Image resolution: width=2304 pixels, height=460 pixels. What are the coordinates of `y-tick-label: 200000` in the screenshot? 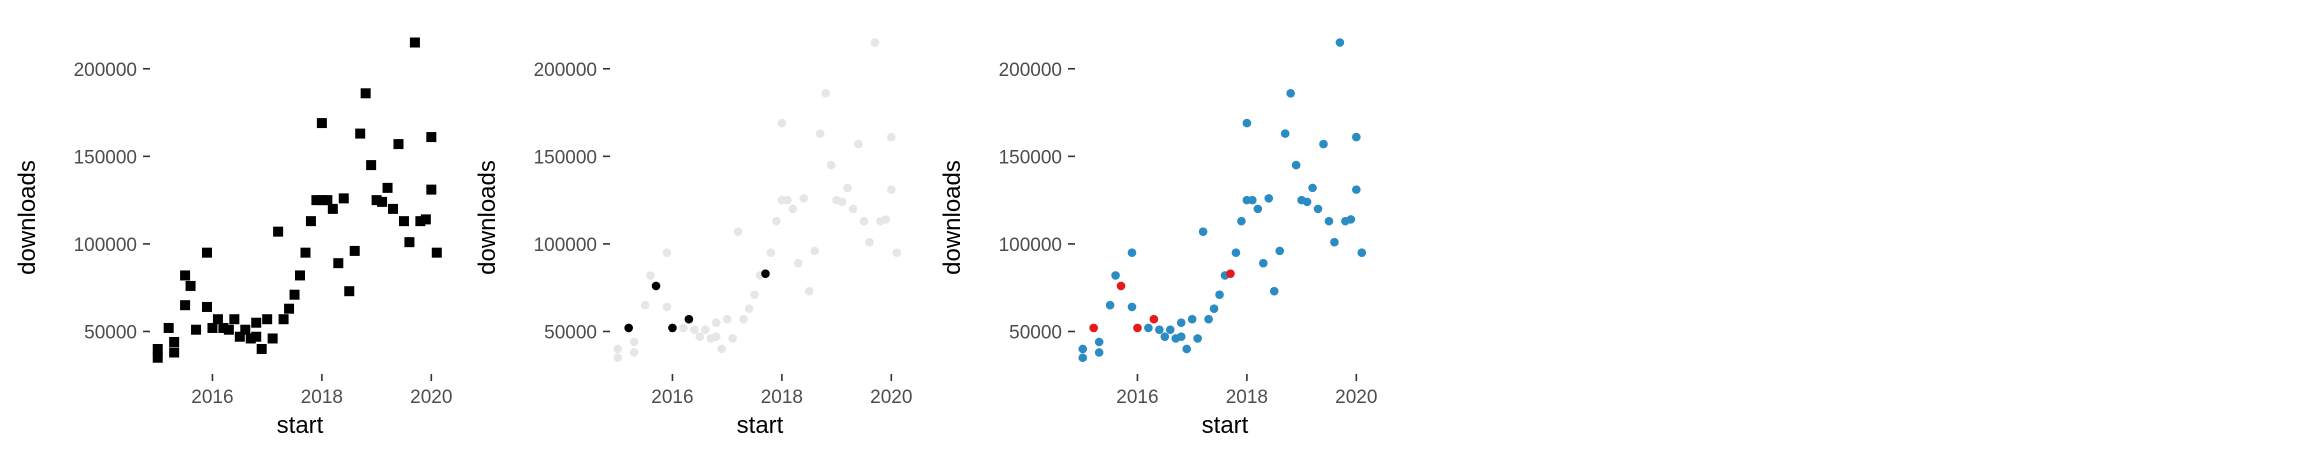 It's located at (565, 70).